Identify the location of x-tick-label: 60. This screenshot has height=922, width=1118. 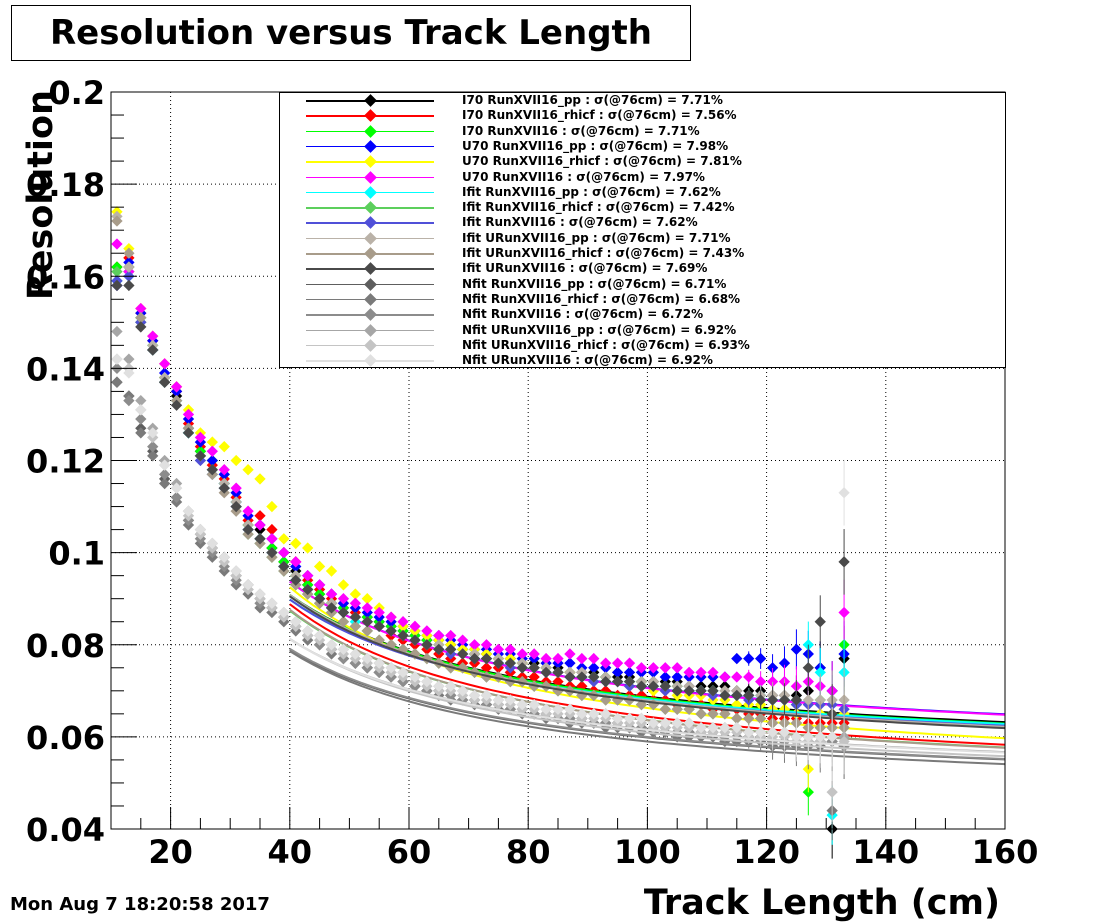
(409, 852).